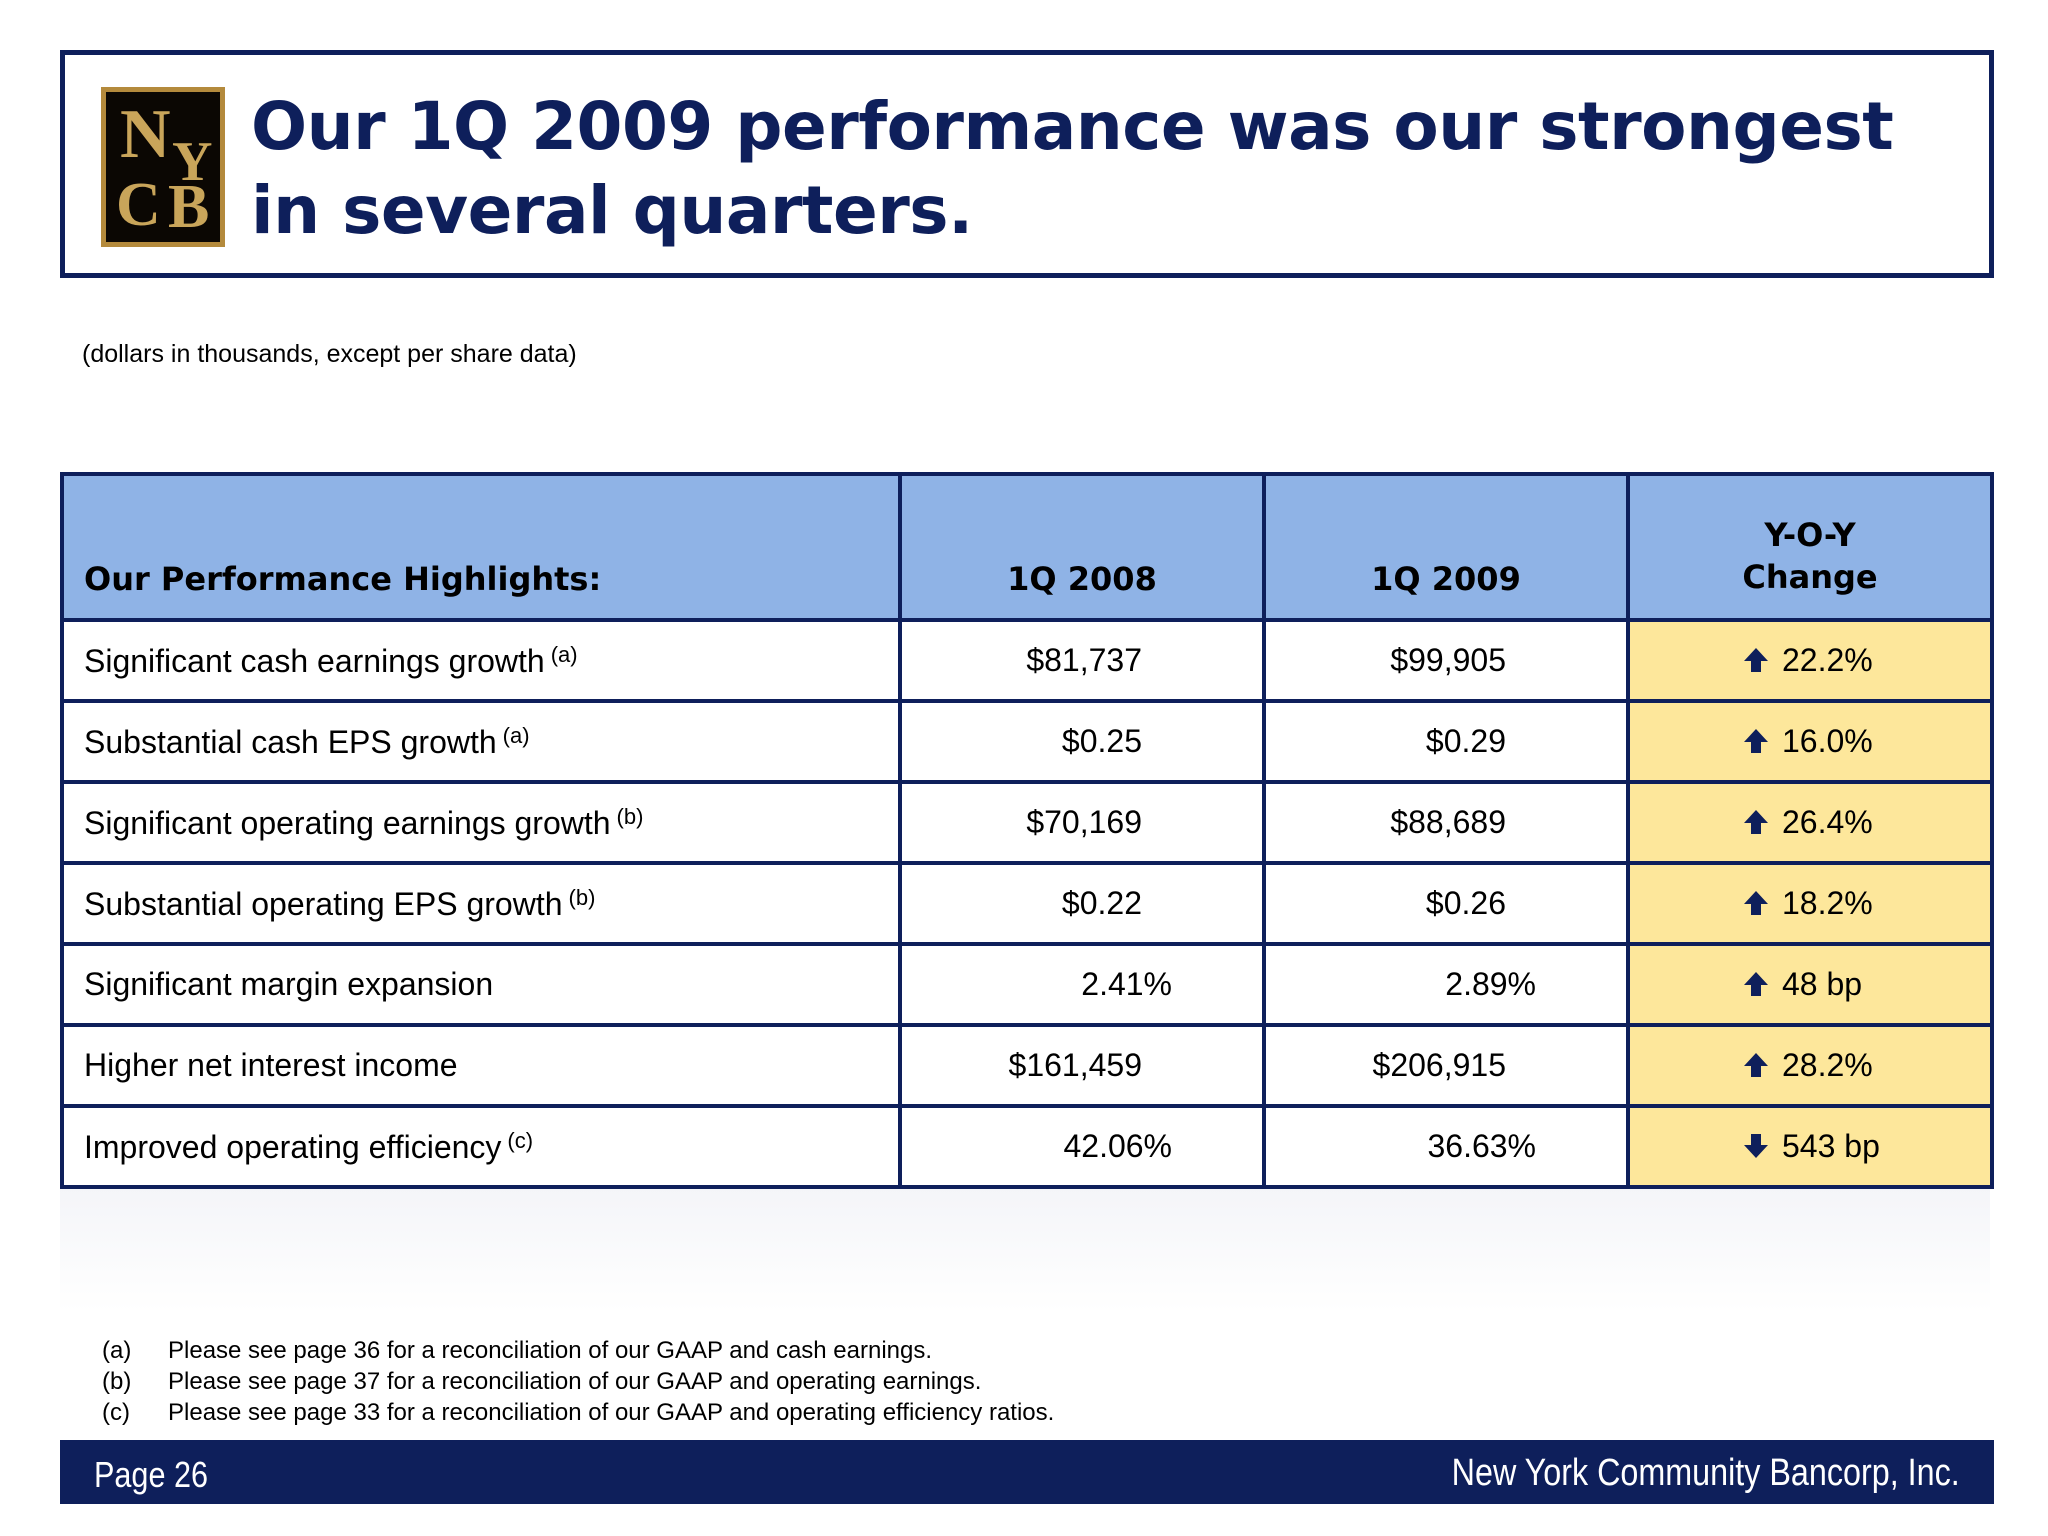 The height and width of the screenshot is (1536, 2048). What do you see at coordinates (1446, 1065) in the screenshot?
I see `value-q2009: $206,915` at bounding box center [1446, 1065].